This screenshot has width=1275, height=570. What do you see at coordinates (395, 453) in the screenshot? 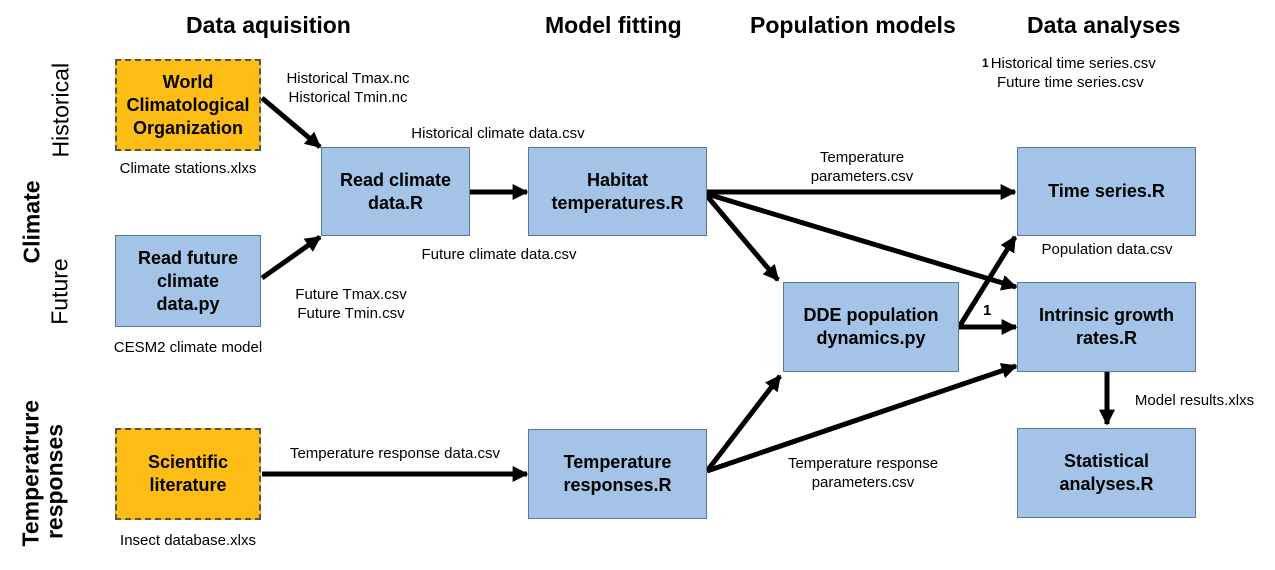
I see `label-temperature-response-data: Temperature response data.csv` at bounding box center [395, 453].